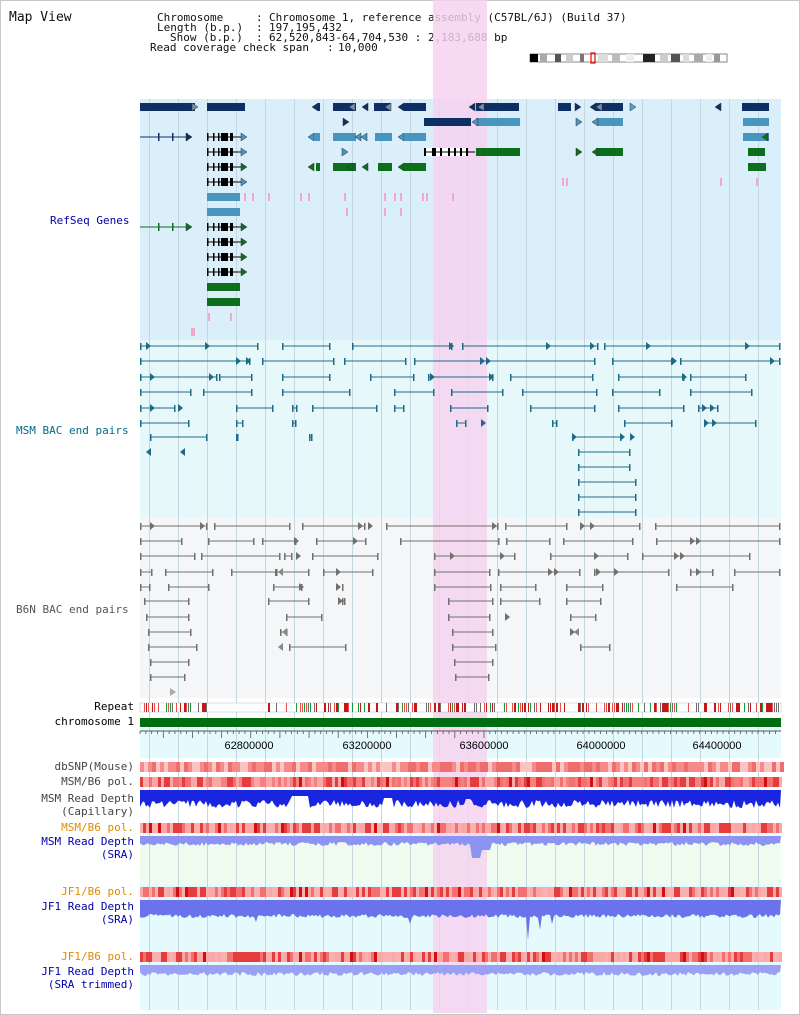 The image size is (800, 1015). Describe the element at coordinates (628, 58) in the screenshot. I see `chromosome-ideogram` at that location.